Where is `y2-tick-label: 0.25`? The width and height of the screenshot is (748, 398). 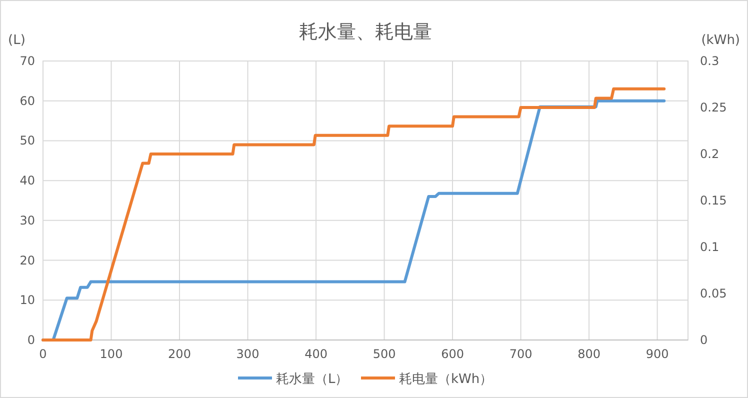 y2-tick-label: 0.25 is located at coordinates (713, 107).